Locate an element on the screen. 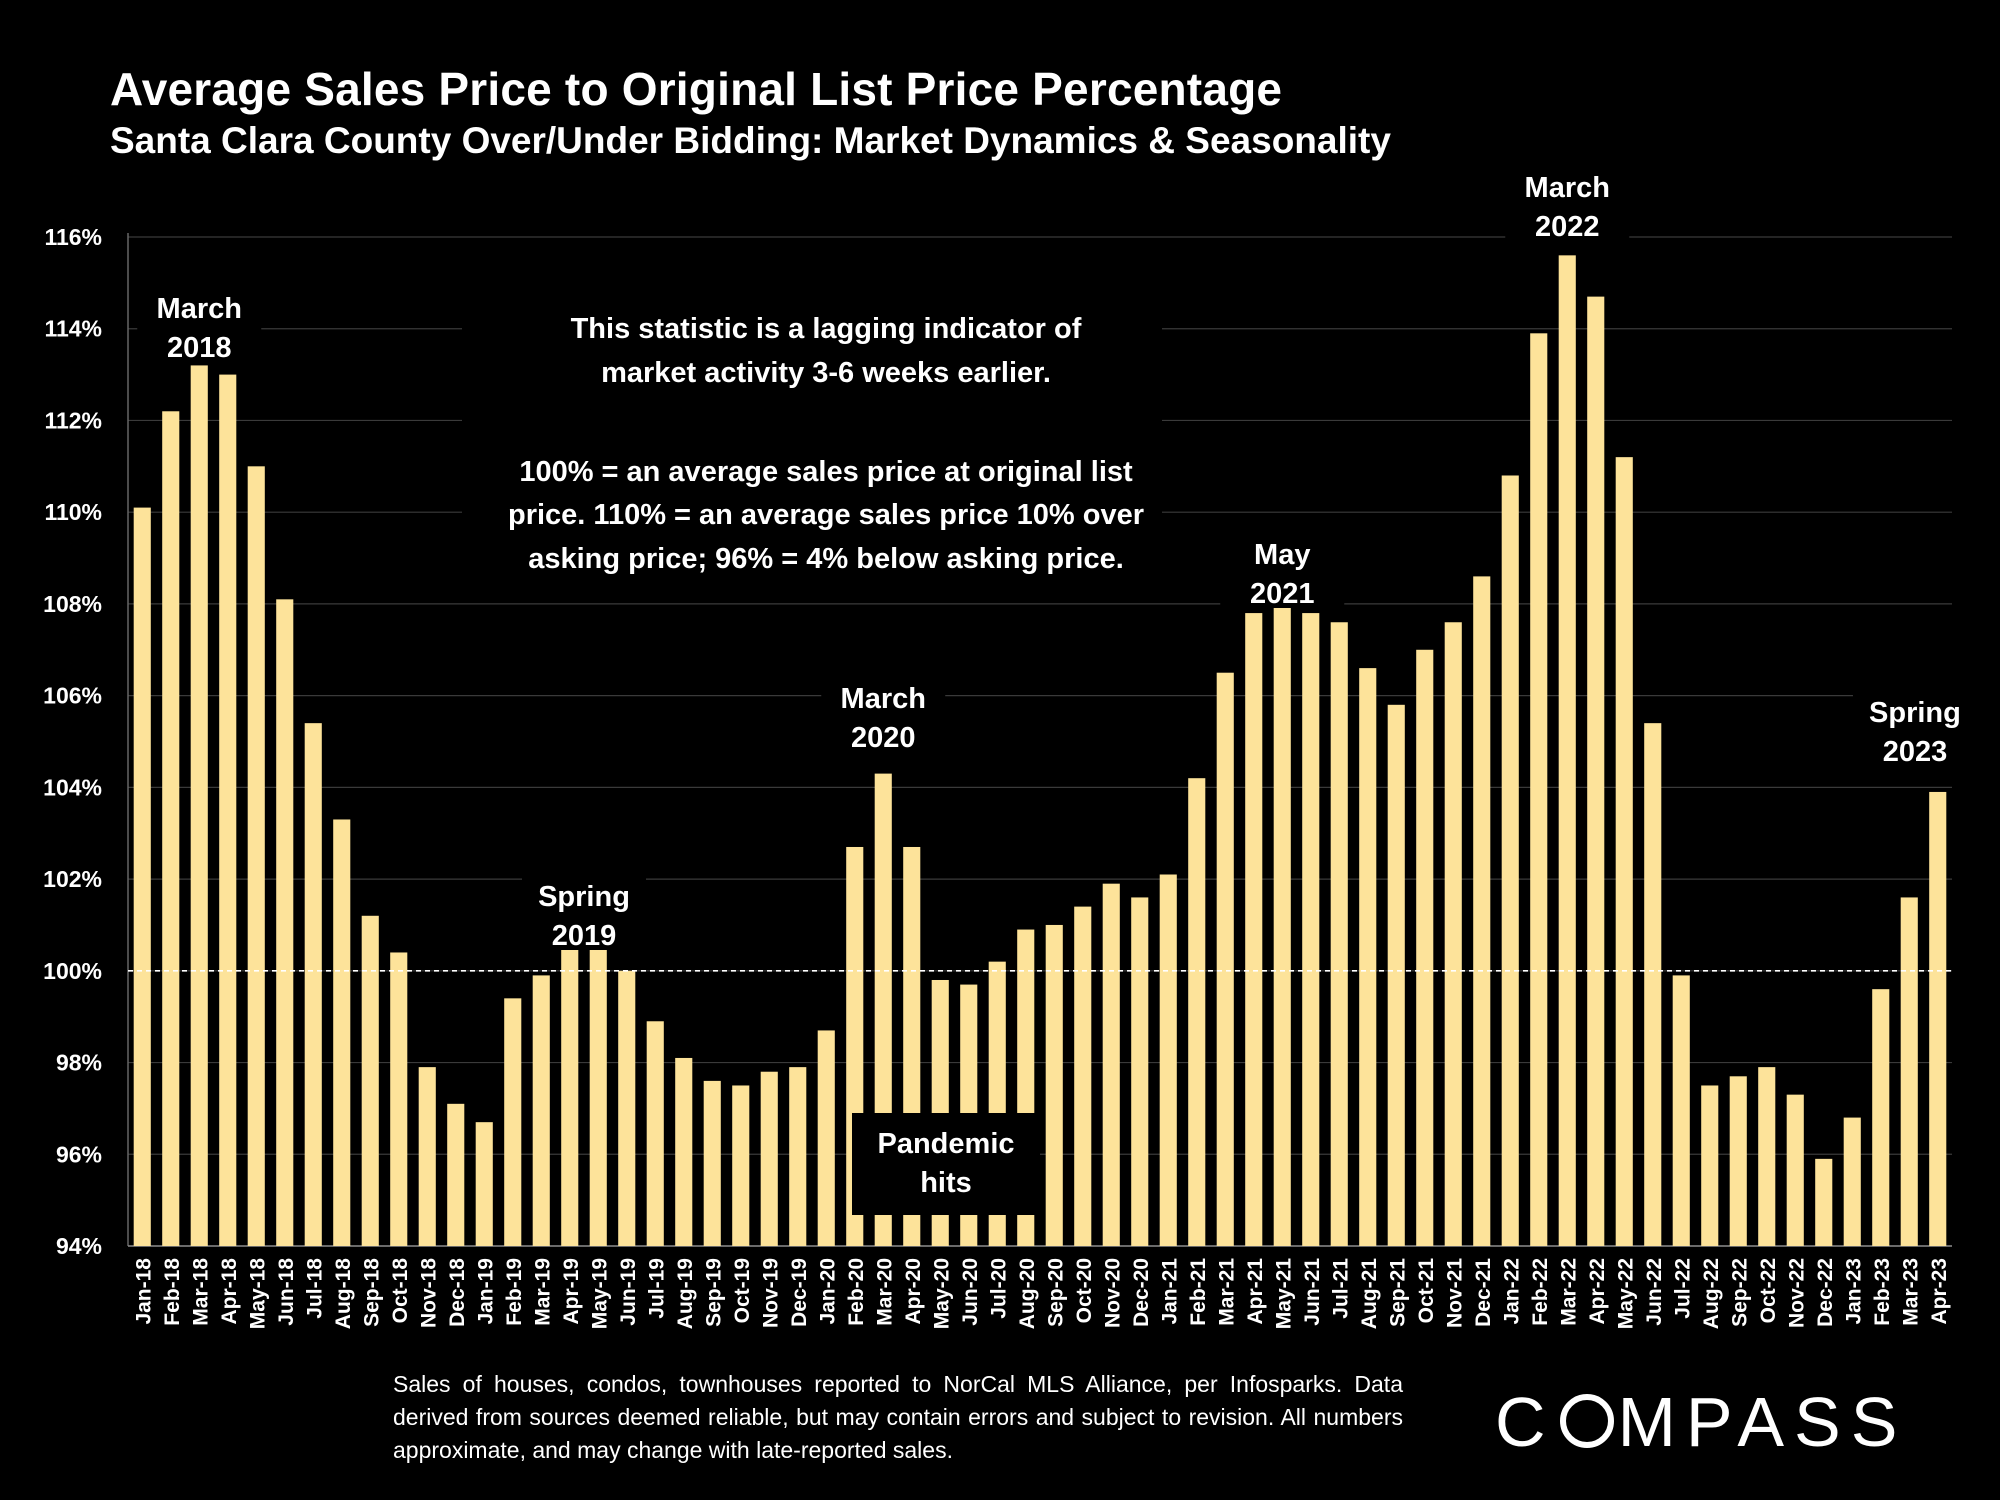 Image resolution: width=2000 pixels, height=1500 pixels. explanatory-note: market activity 3-6 weeks earlier. is located at coordinates (826, 373).